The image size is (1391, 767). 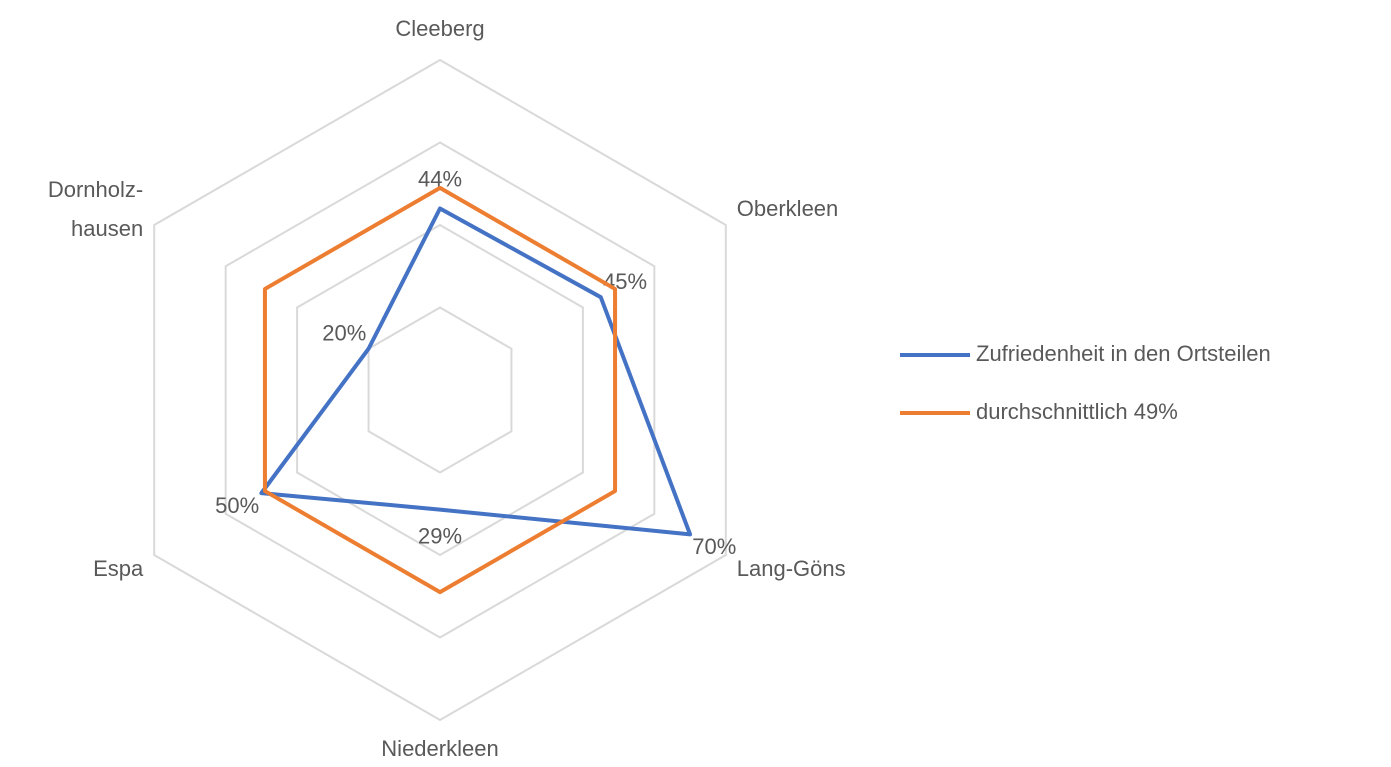 What do you see at coordinates (439, 748) in the screenshot?
I see `category-label: Niederkleen` at bounding box center [439, 748].